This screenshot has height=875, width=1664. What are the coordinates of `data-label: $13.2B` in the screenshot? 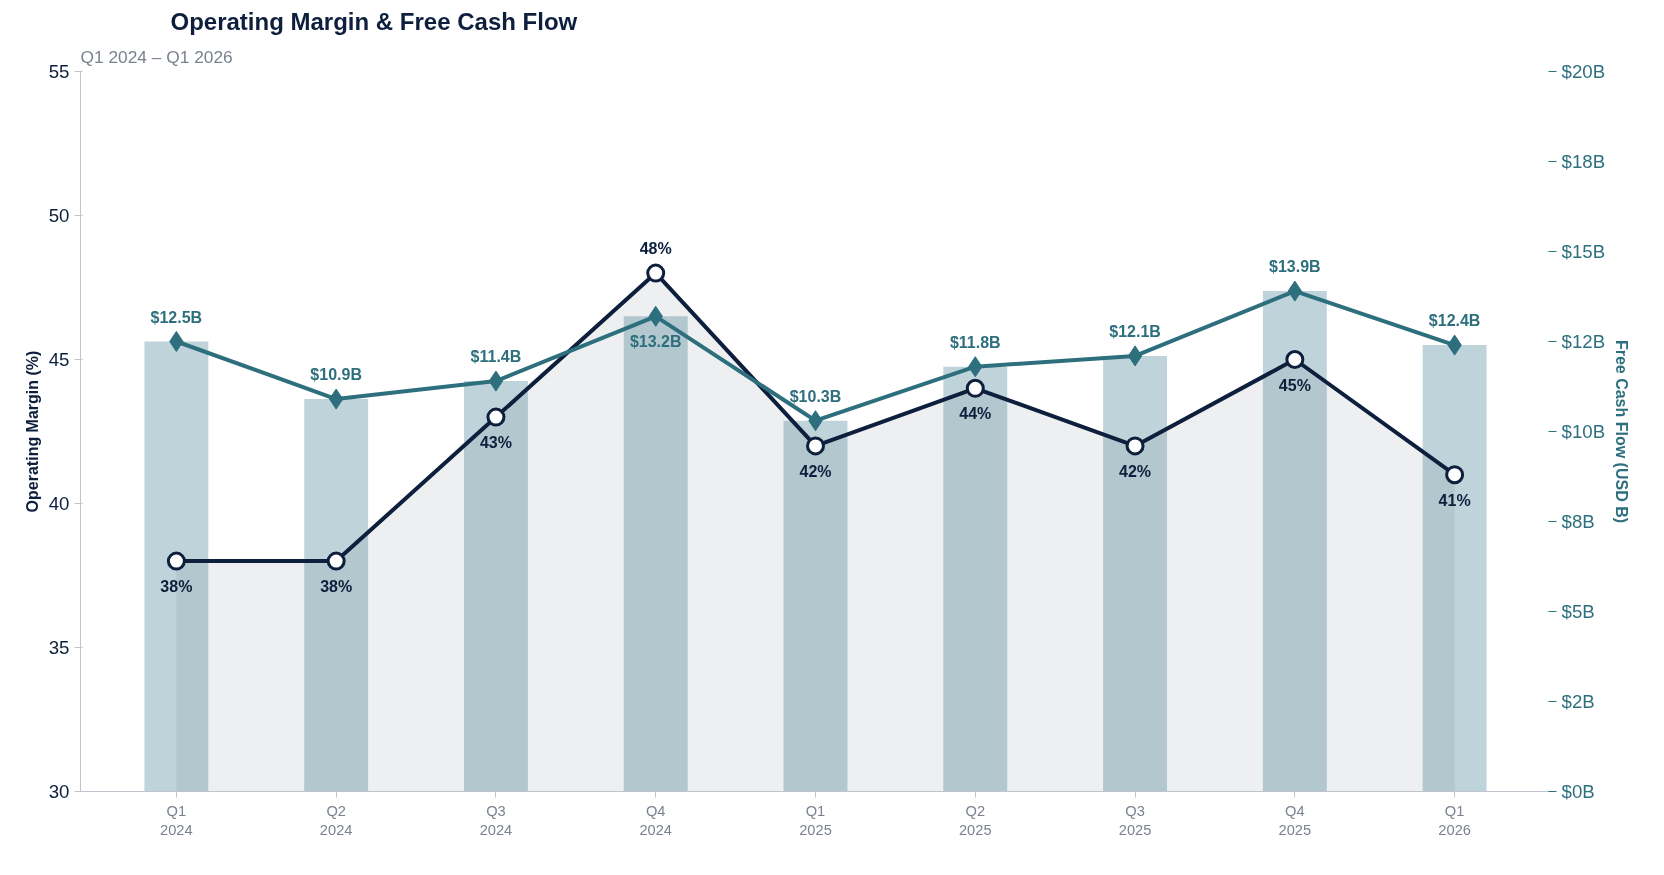 It's located at (655, 342).